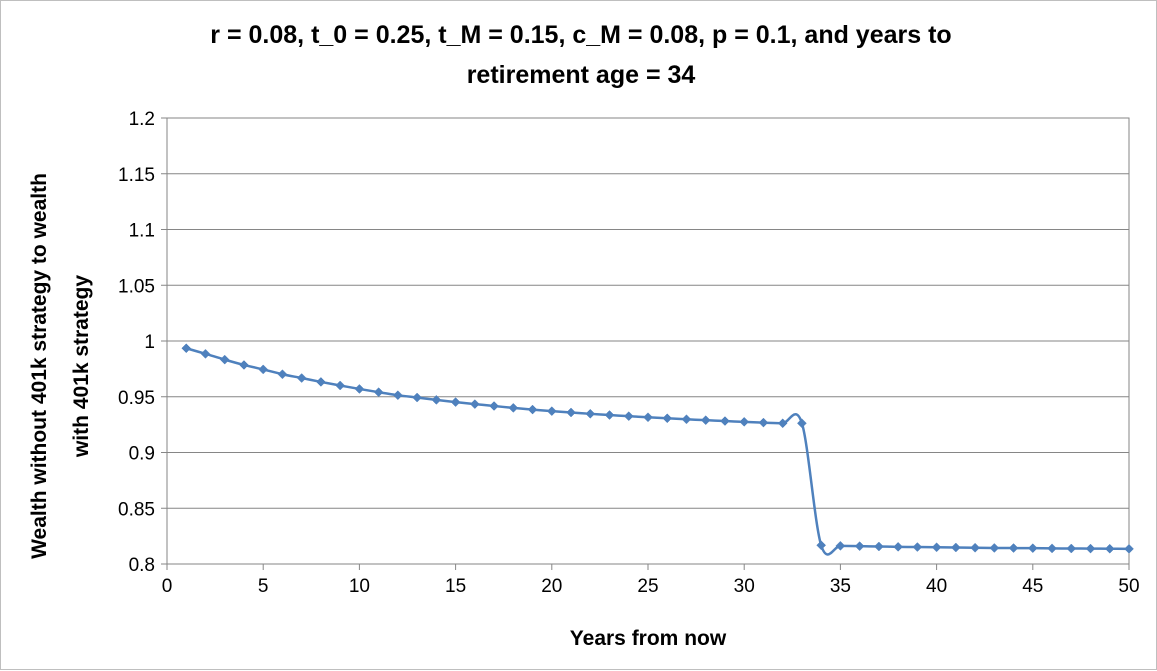 The height and width of the screenshot is (671, 1157). I want to click on x-tick-label: 10, so click(359, 586).